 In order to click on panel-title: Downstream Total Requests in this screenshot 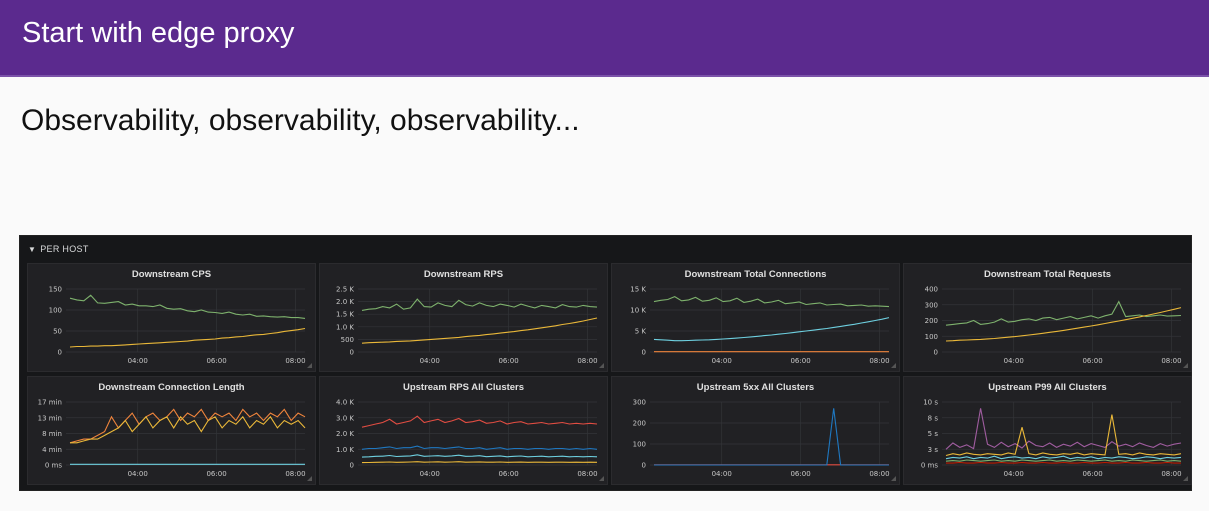, I will do `click(1047, 274)`.